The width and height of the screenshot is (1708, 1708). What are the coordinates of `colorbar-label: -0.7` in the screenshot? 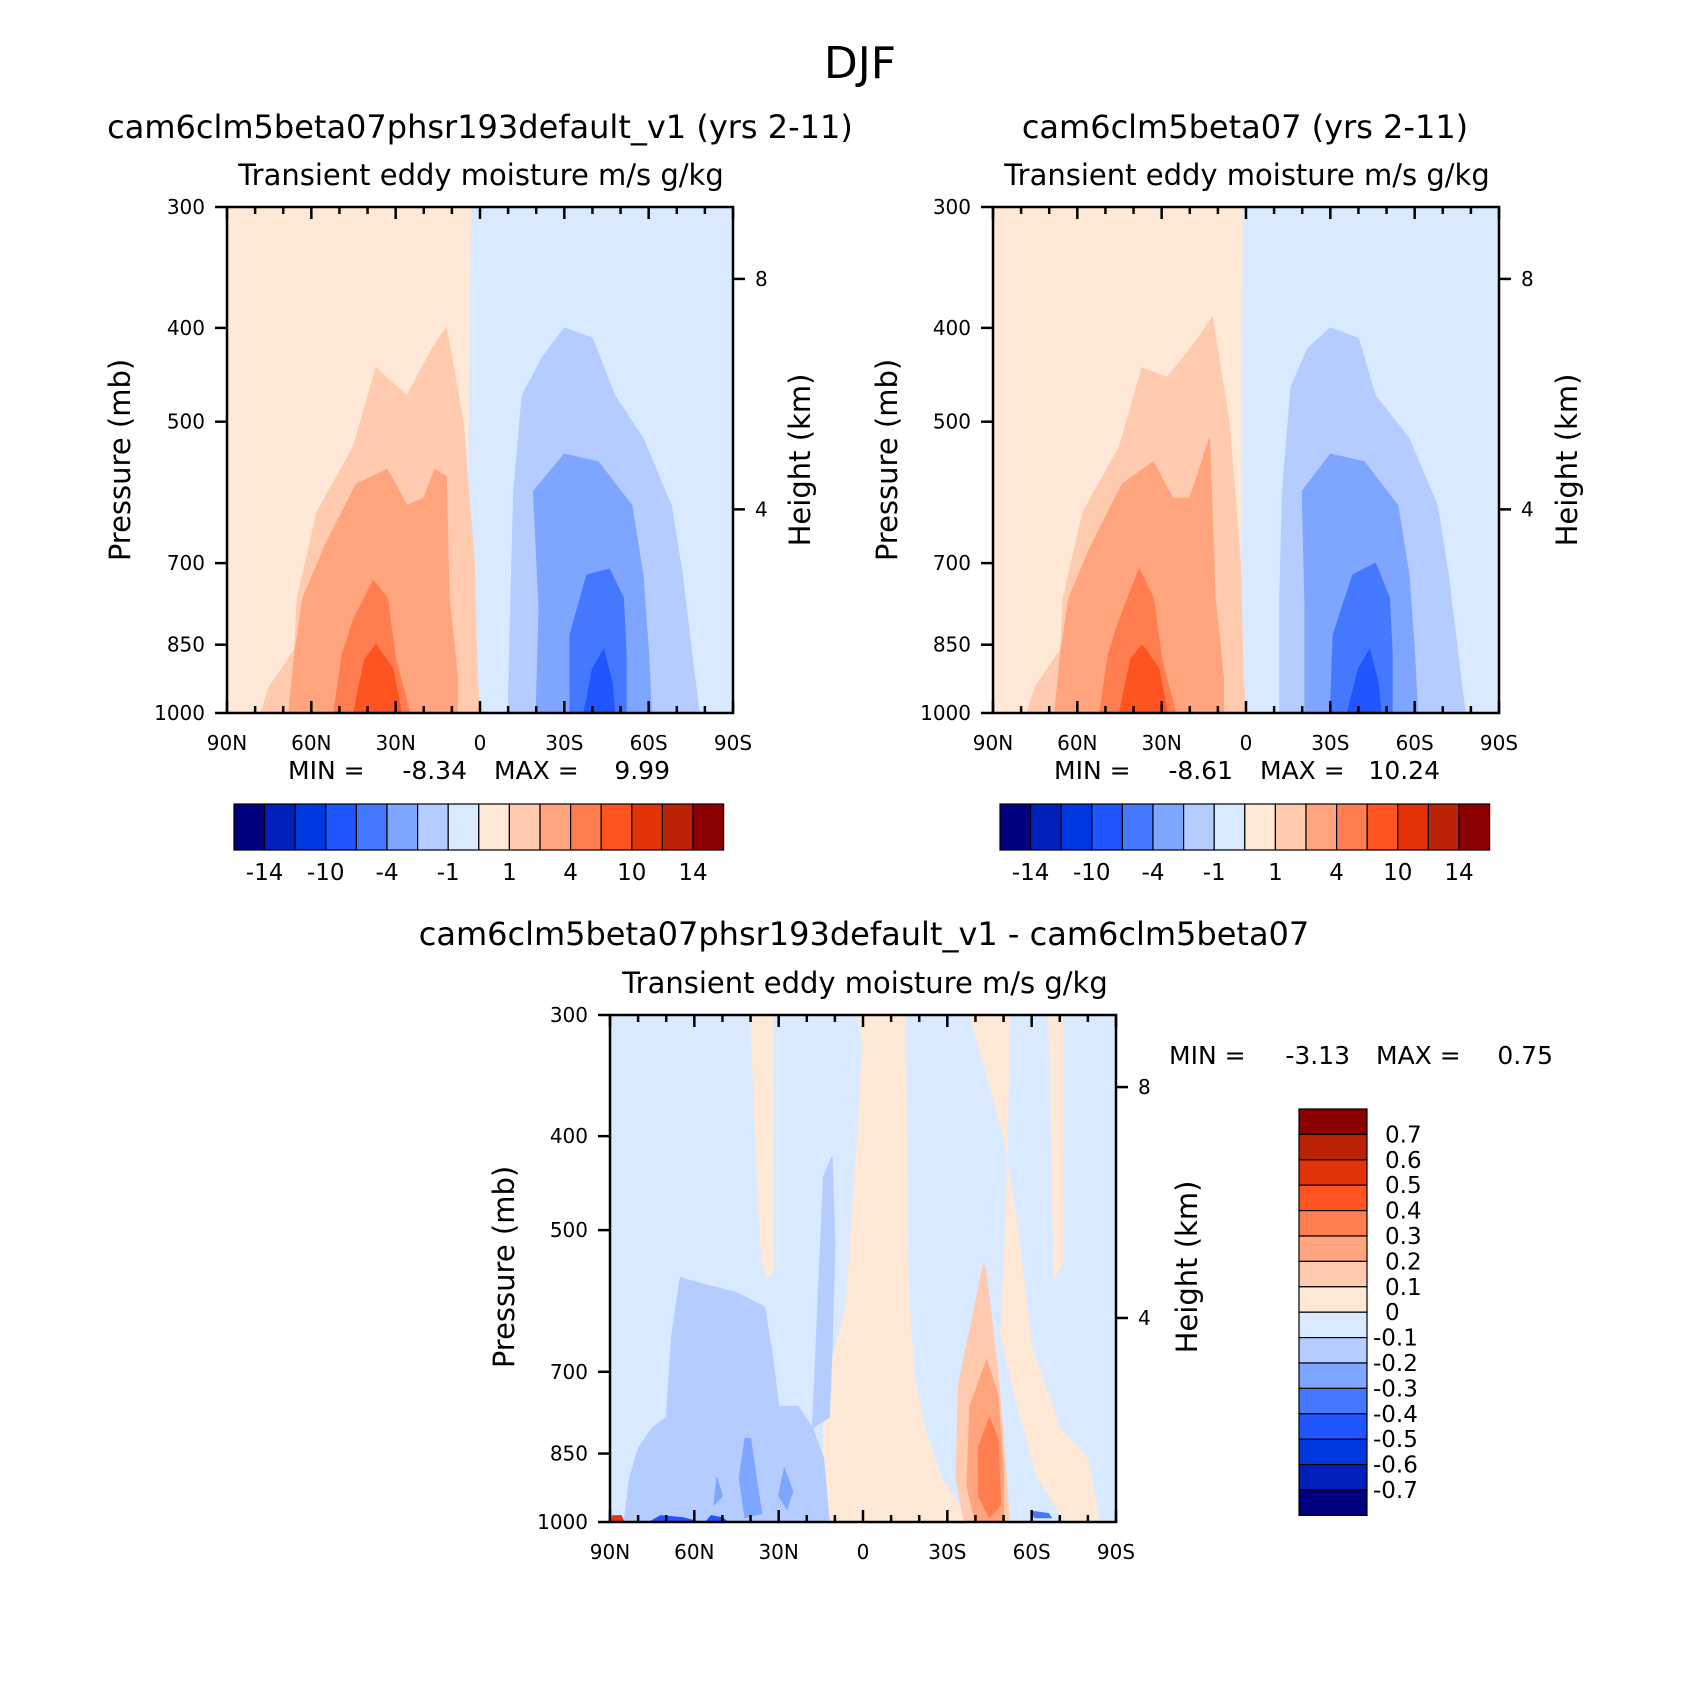 It's located at (1395, 1491).